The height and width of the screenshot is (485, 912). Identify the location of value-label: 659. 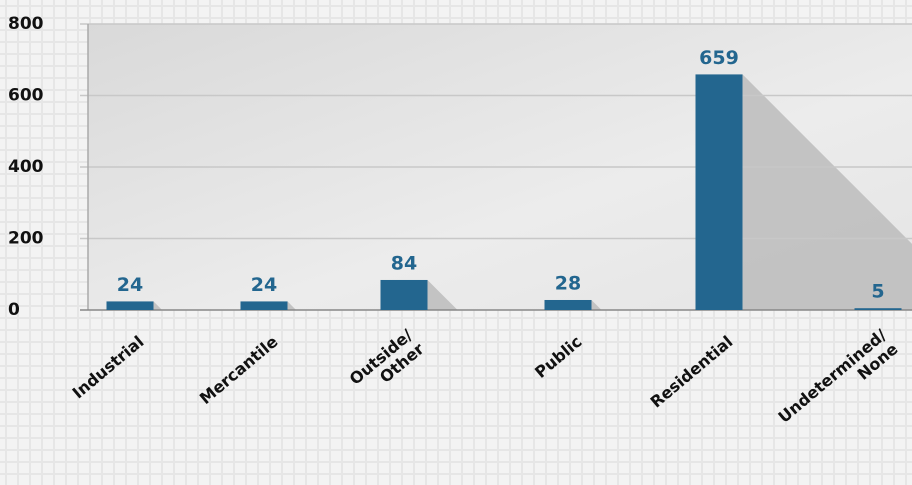
(719, 58).